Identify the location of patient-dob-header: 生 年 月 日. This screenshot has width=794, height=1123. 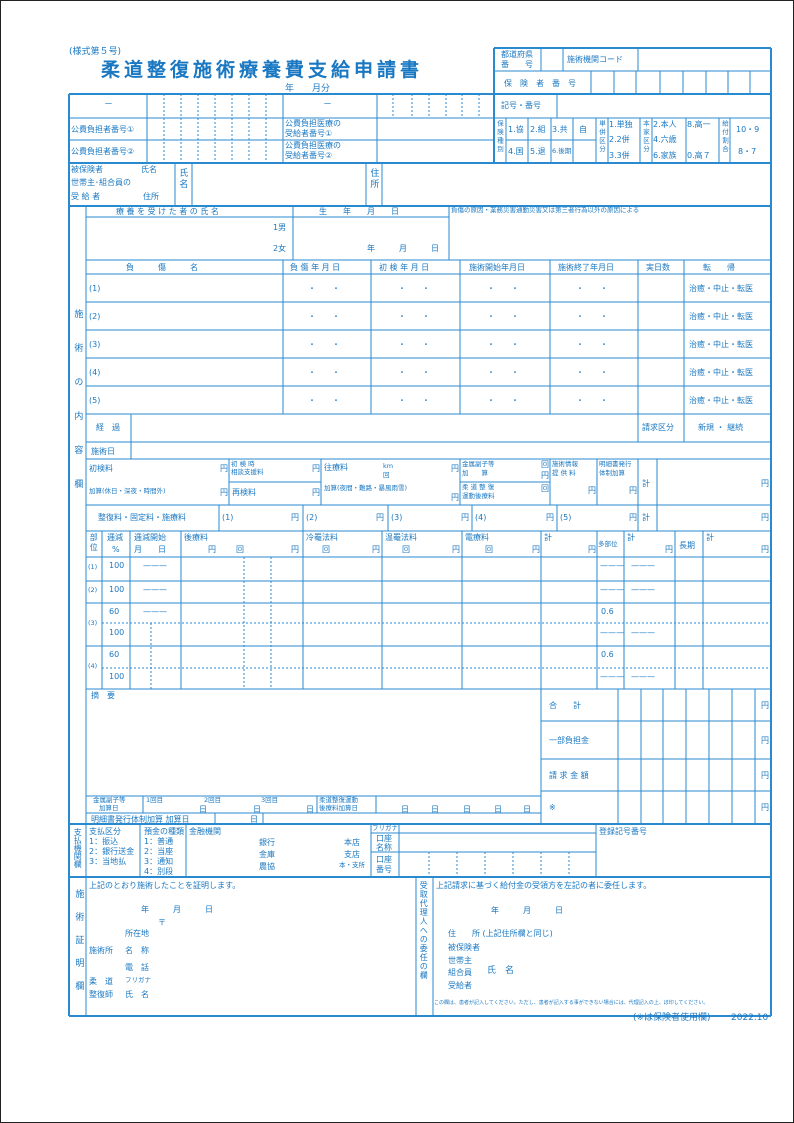
(359, 211).